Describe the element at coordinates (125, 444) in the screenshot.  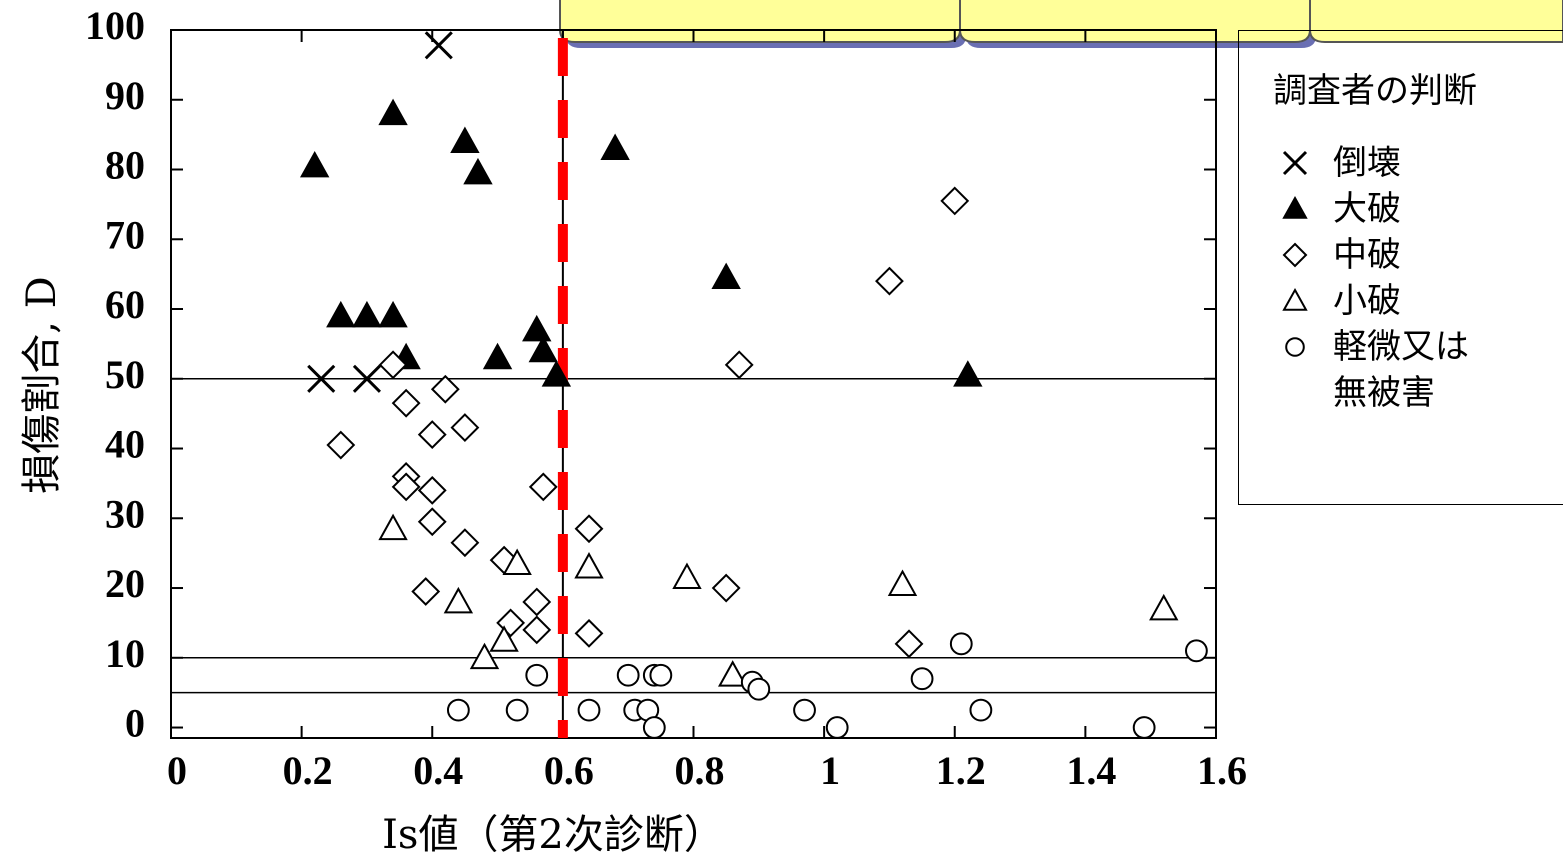
I see `y-tick-label: 40` at that location.